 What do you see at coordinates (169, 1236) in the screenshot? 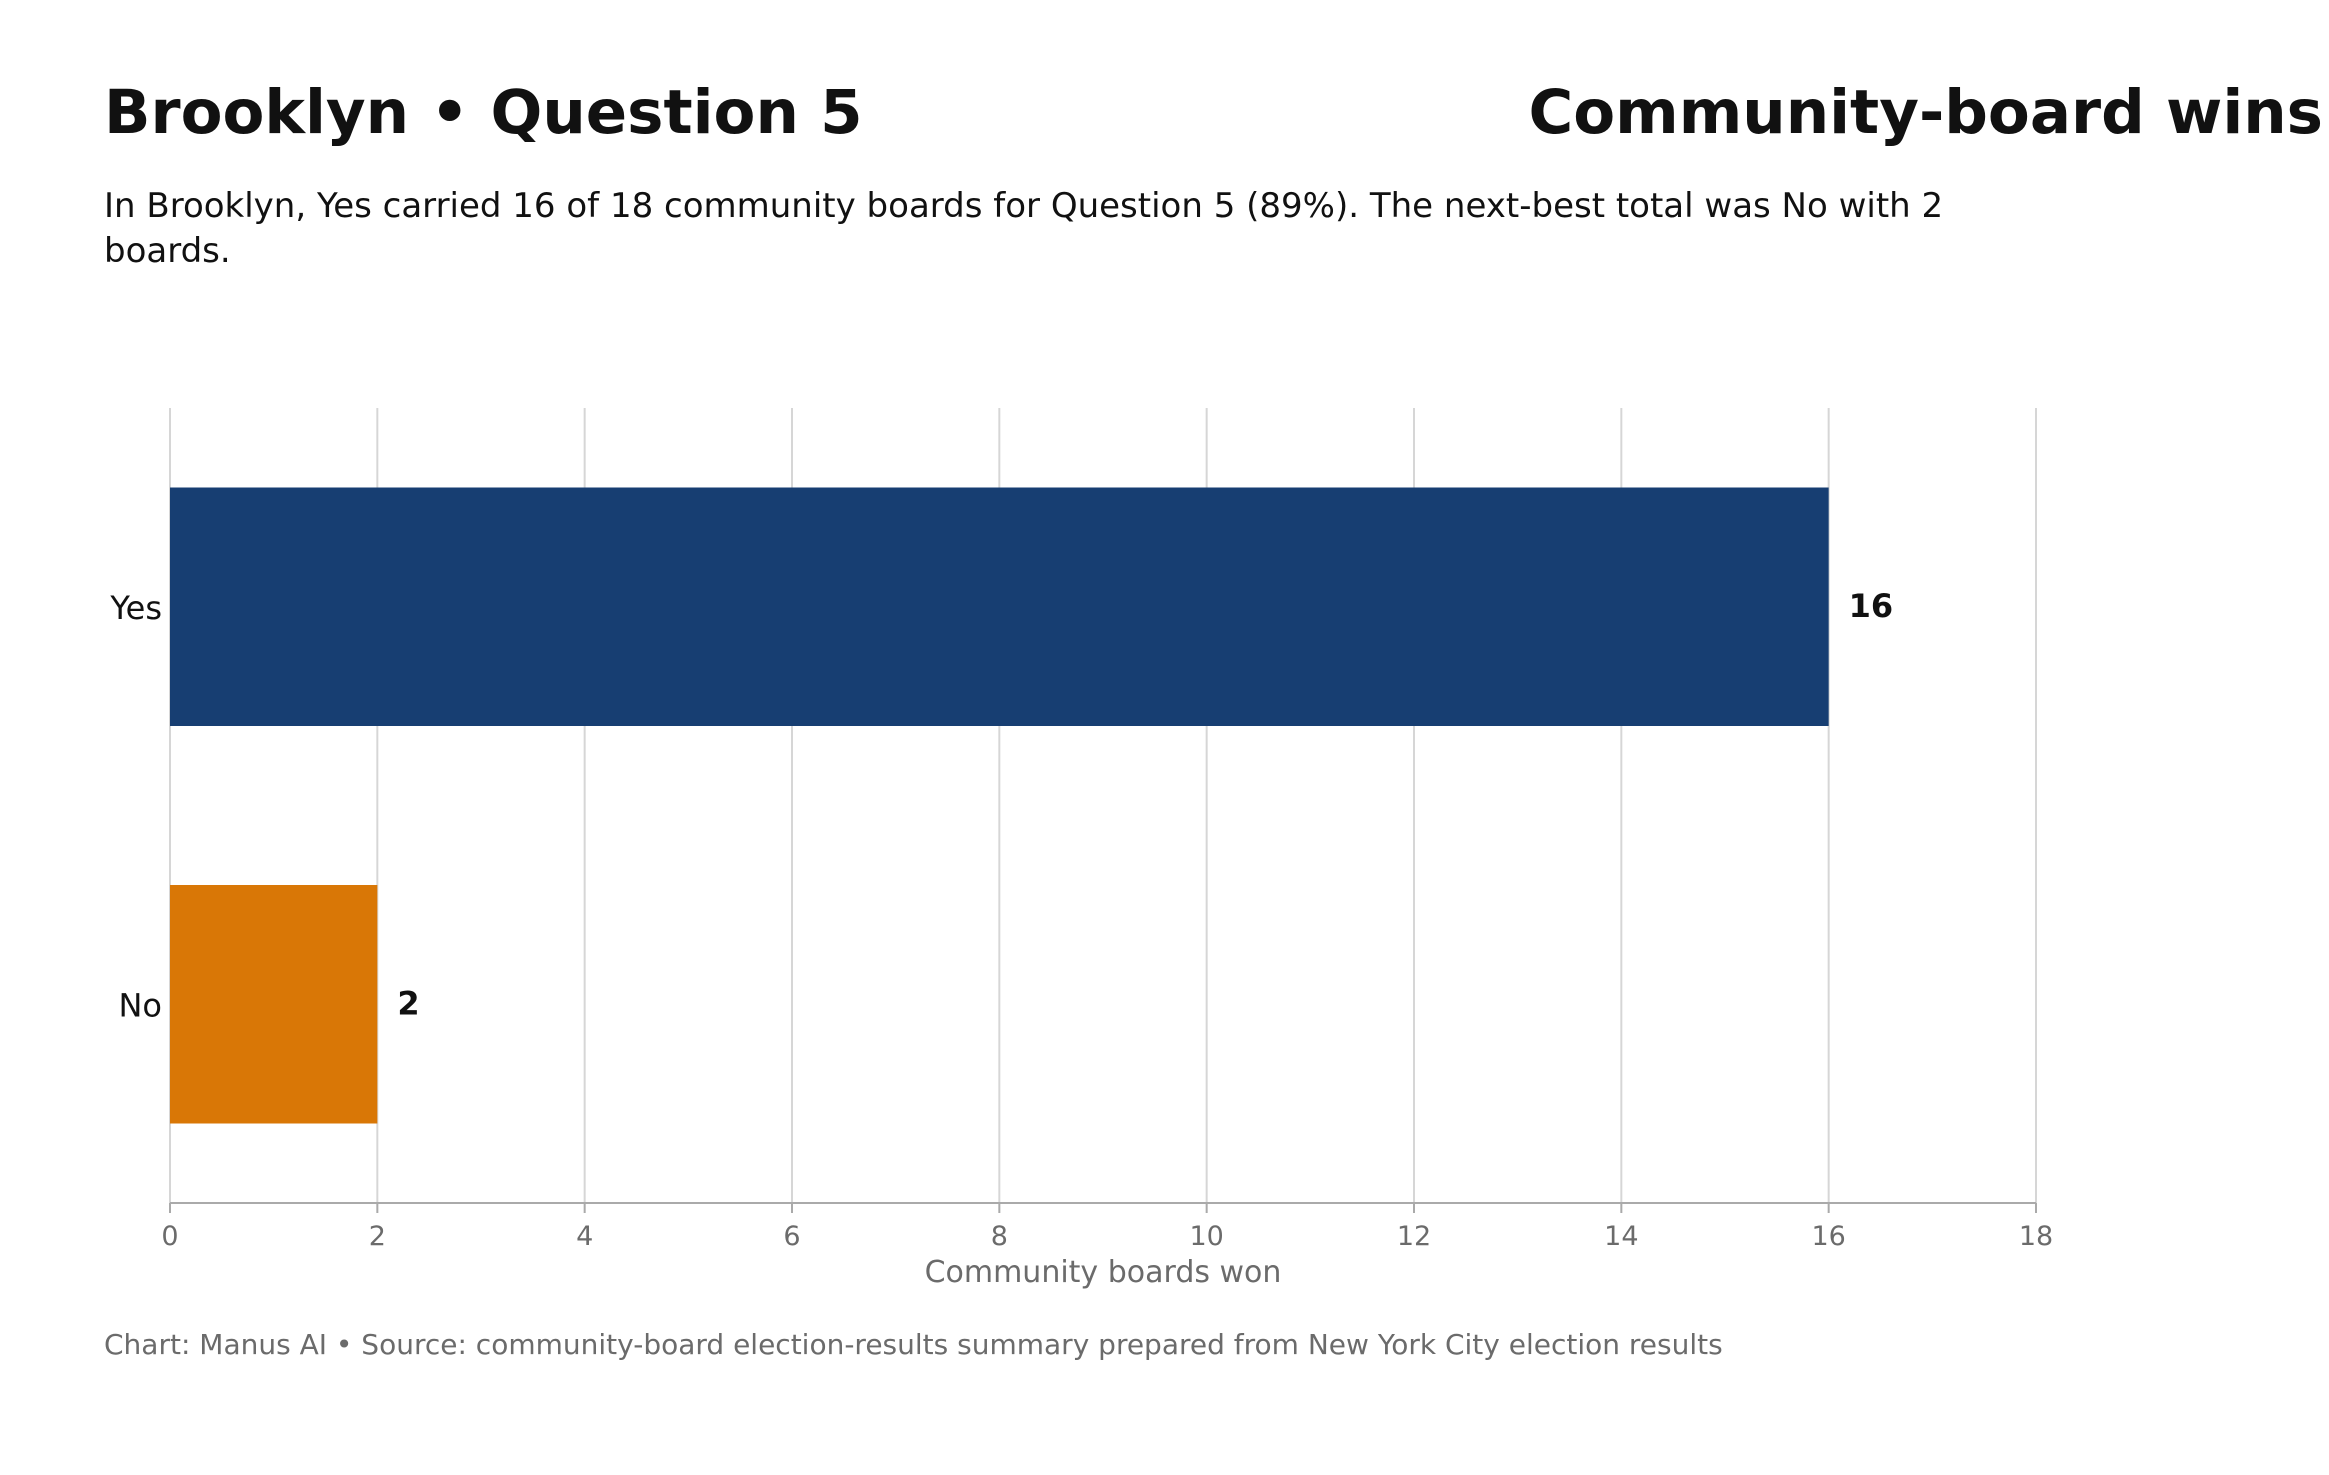
I see `x-tick-label: 0` at bounding box center [169, 1236].